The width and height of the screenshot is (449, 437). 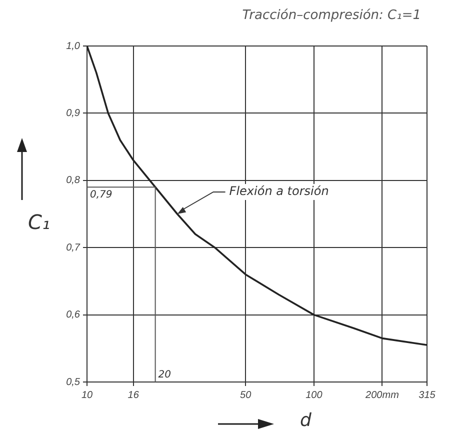 I want to click on x-tick-label: 10, so click(x=87, y=395).